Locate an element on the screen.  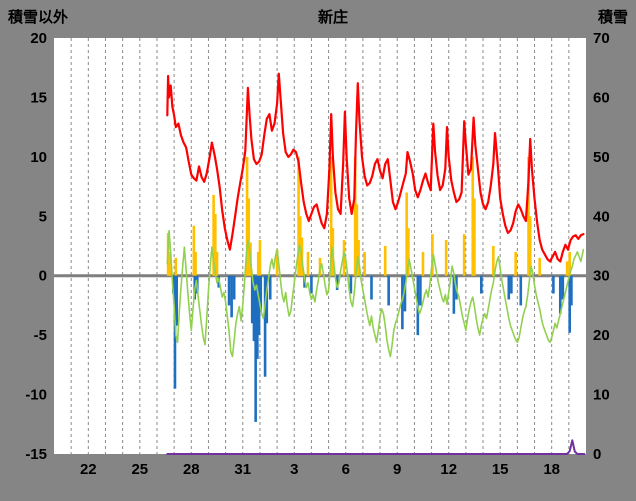
right-tick-label: 30 is located at coordinates (601, 276).